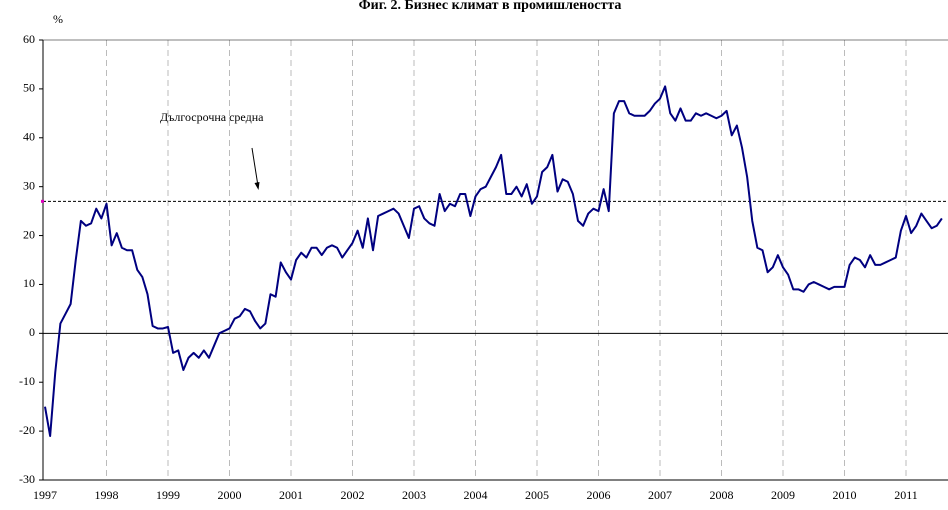  Describe the element at coordinates (29, 88) in the screenshot. I see `y-tick-label: 50` at that location.